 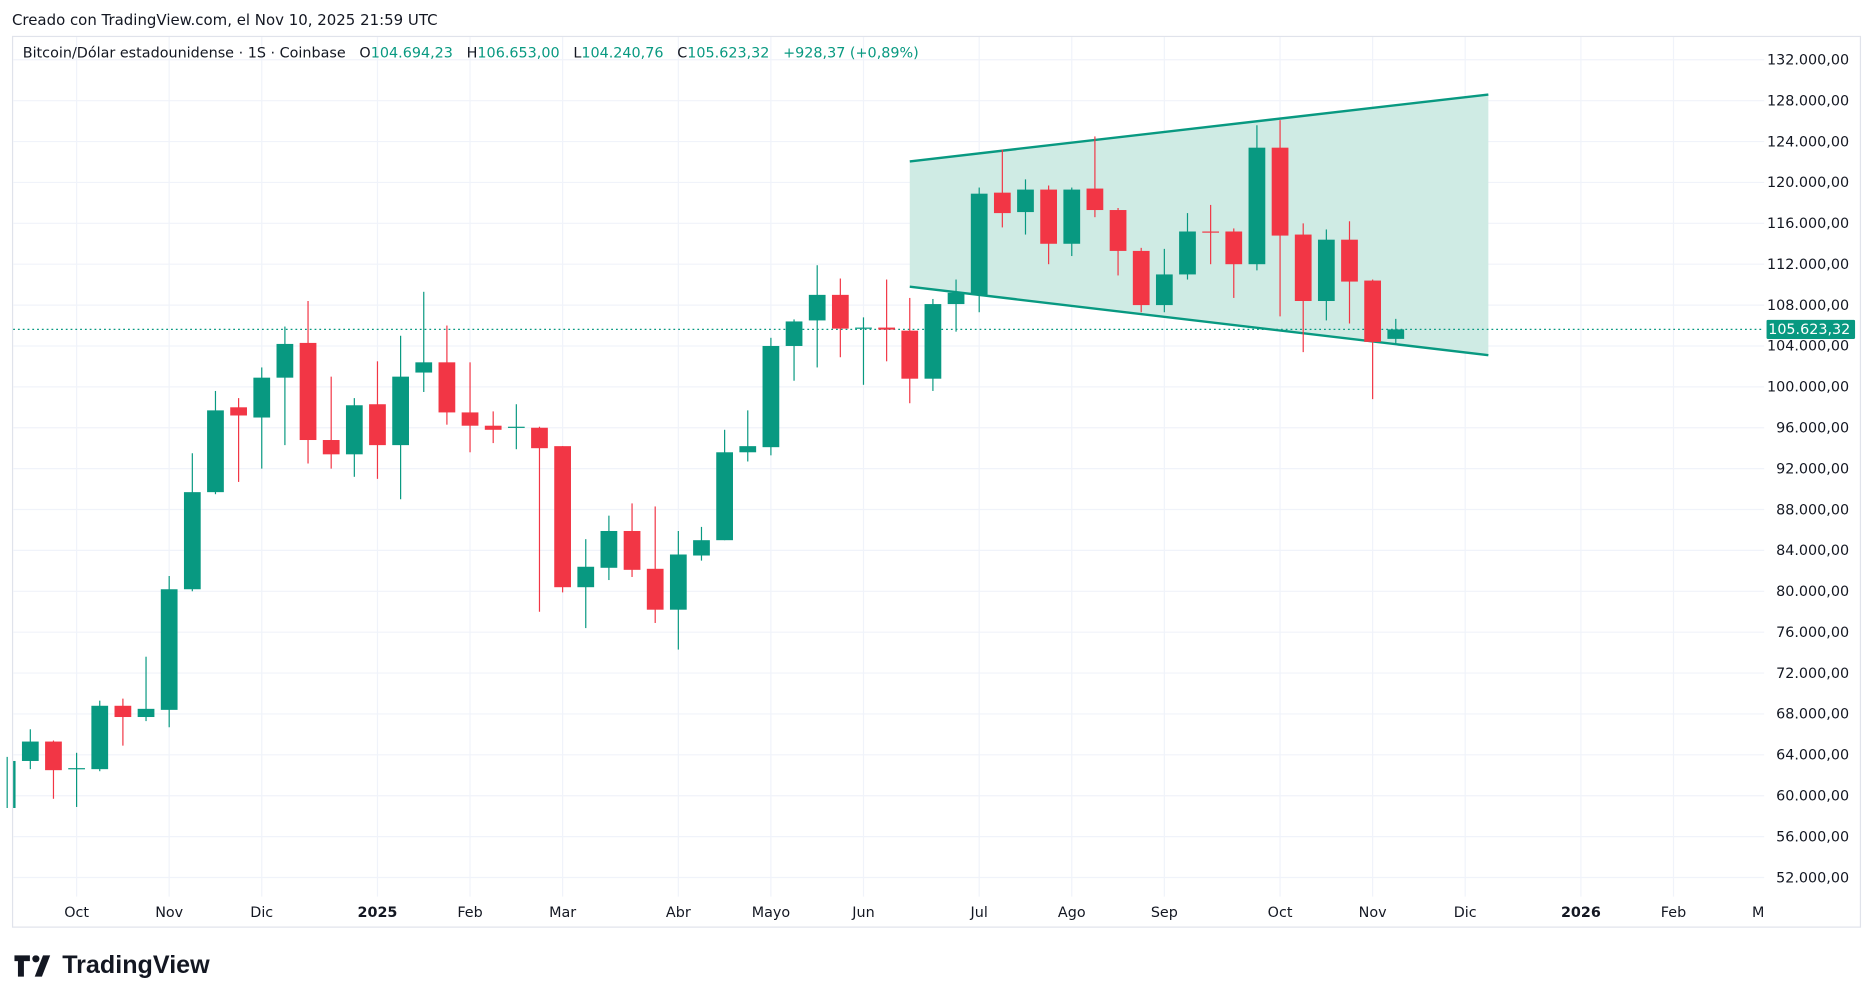 What do you see at coordinates (1812, 633) in the screenshot?
I see `price-tick-label: 76.000,00` at bounding box center [1812, 633].